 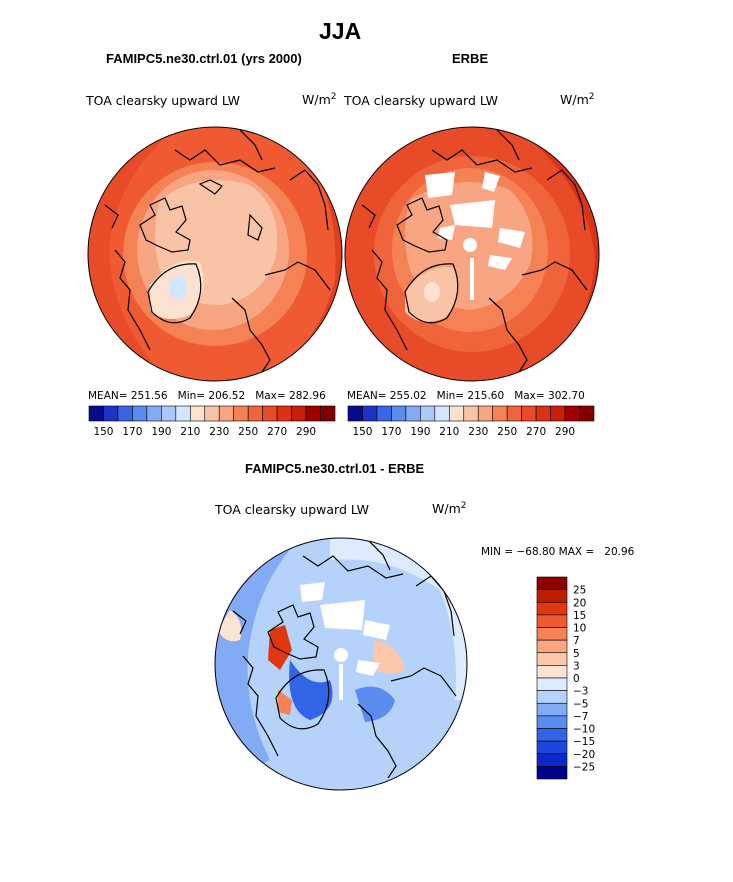 I want to click on coastlines-diff, so click(x=344, y=659).